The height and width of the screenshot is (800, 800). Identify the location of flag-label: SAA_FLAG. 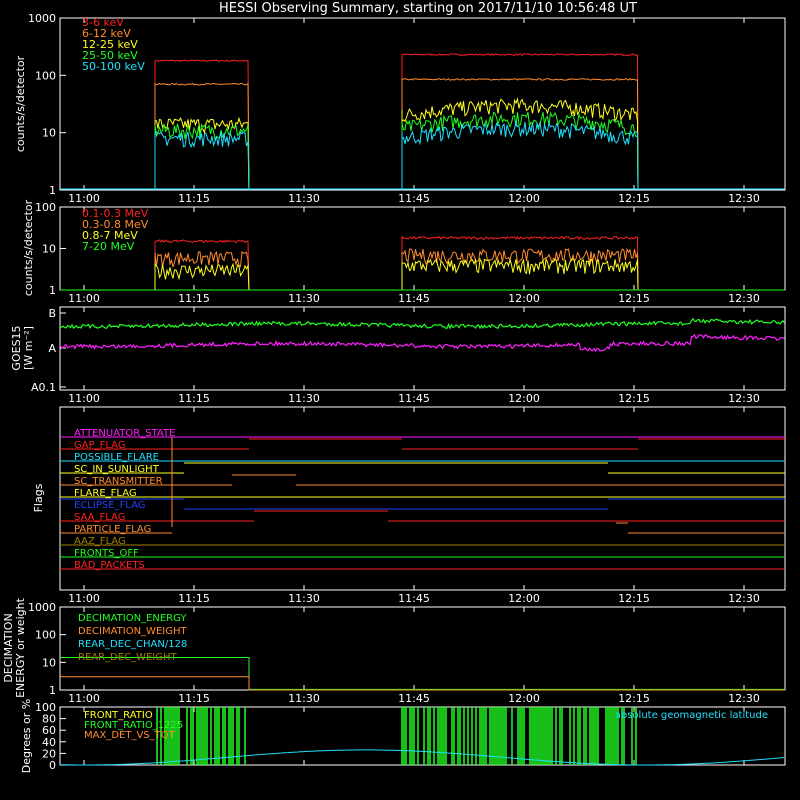
(99, 517).